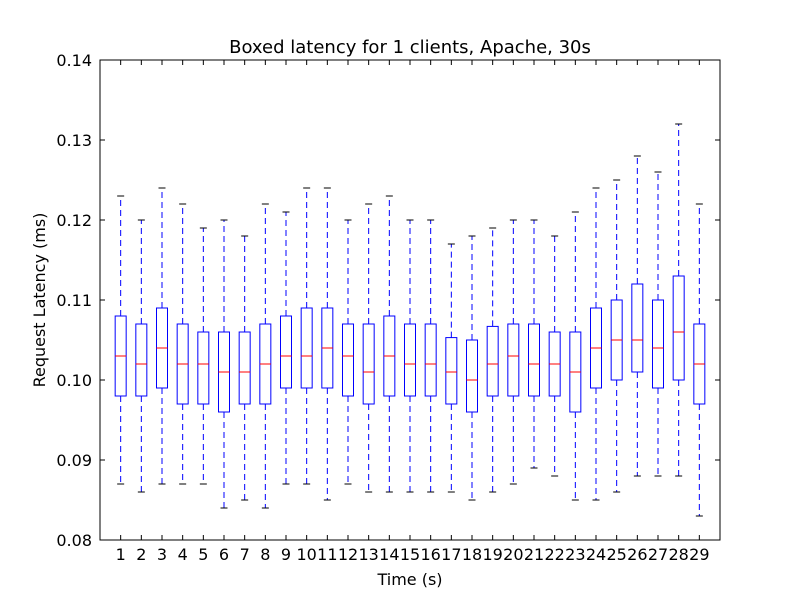  I want to click on x-tick-label: 12, so click(348, 554).